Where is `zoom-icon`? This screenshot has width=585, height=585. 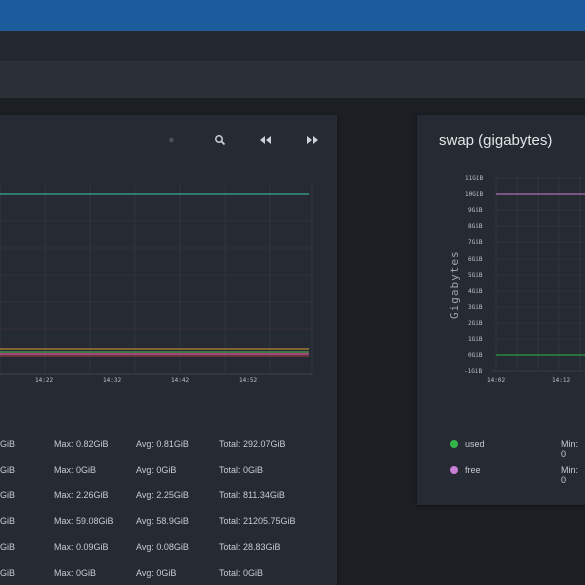 zoom-icon is located at coordinates (220, 141).